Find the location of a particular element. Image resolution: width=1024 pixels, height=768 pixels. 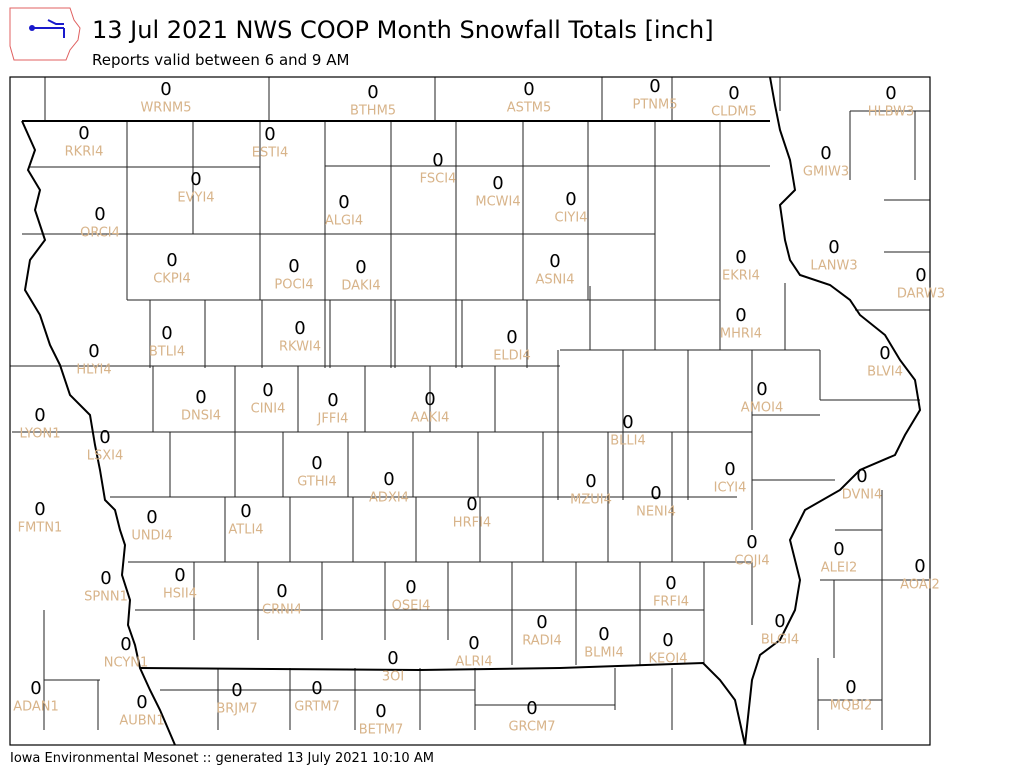

station-id-label: DAKI4 is located at coordinates (361, 286).